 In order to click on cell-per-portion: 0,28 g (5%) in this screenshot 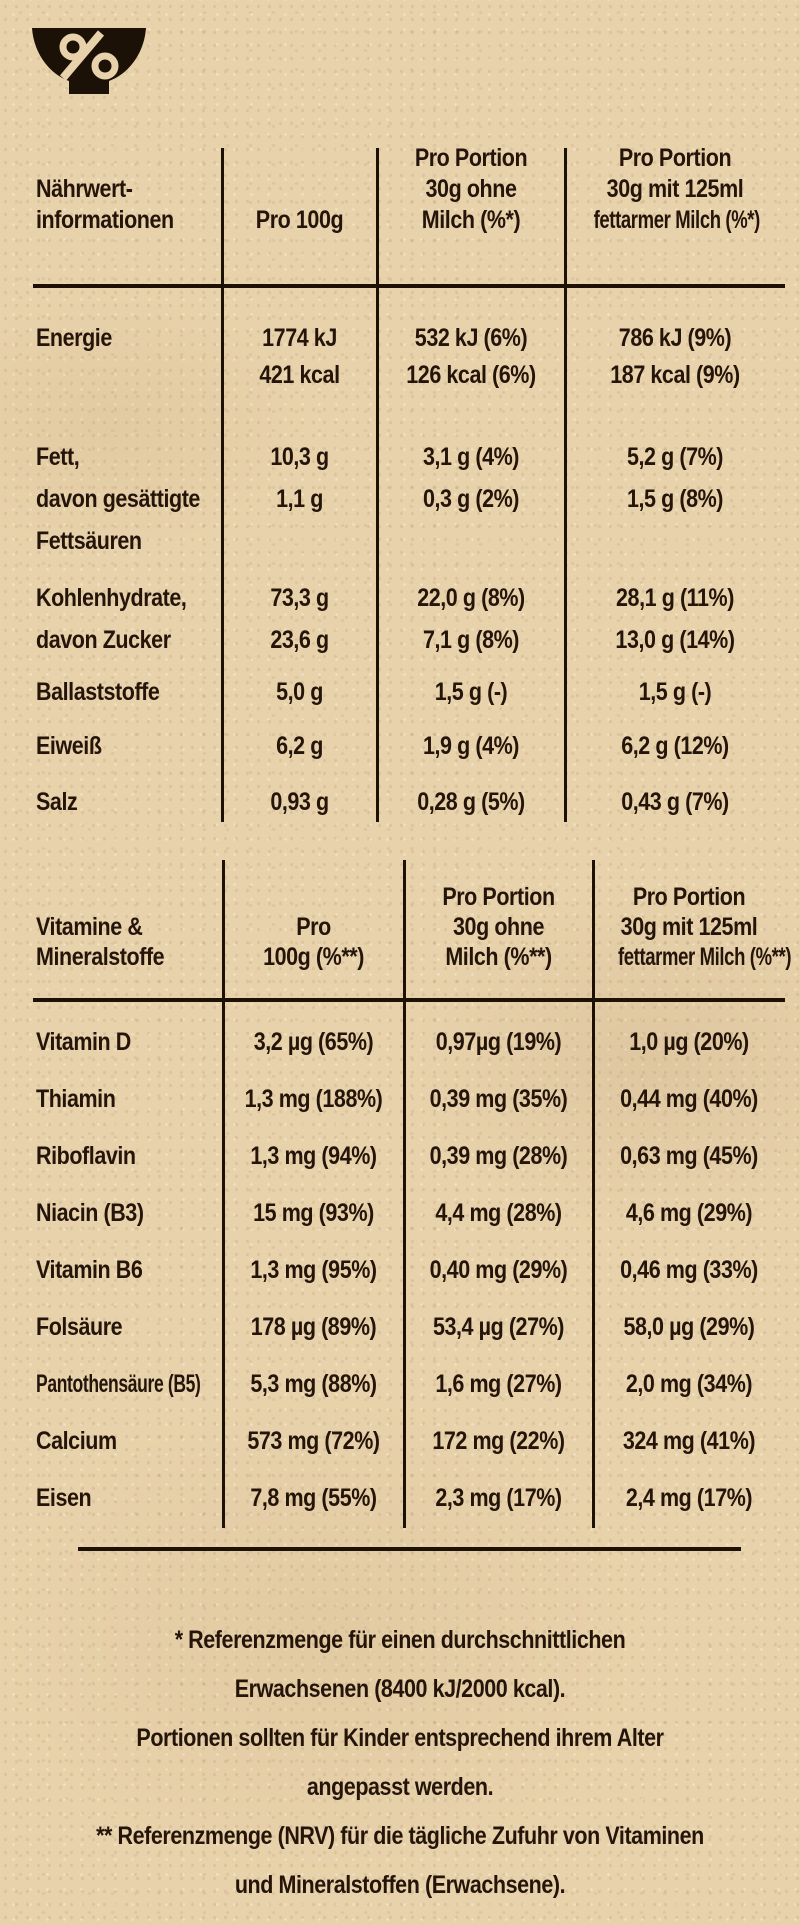, I will do `click(471, 801)`.